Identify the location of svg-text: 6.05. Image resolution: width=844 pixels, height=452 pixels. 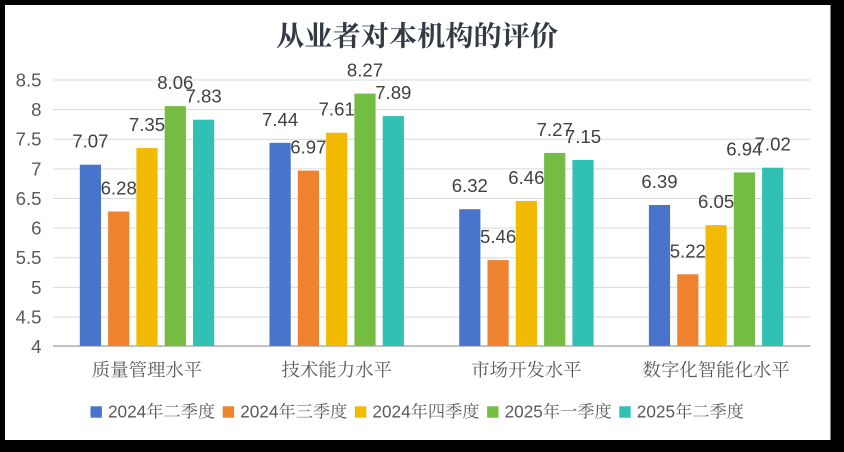
(716, 201).